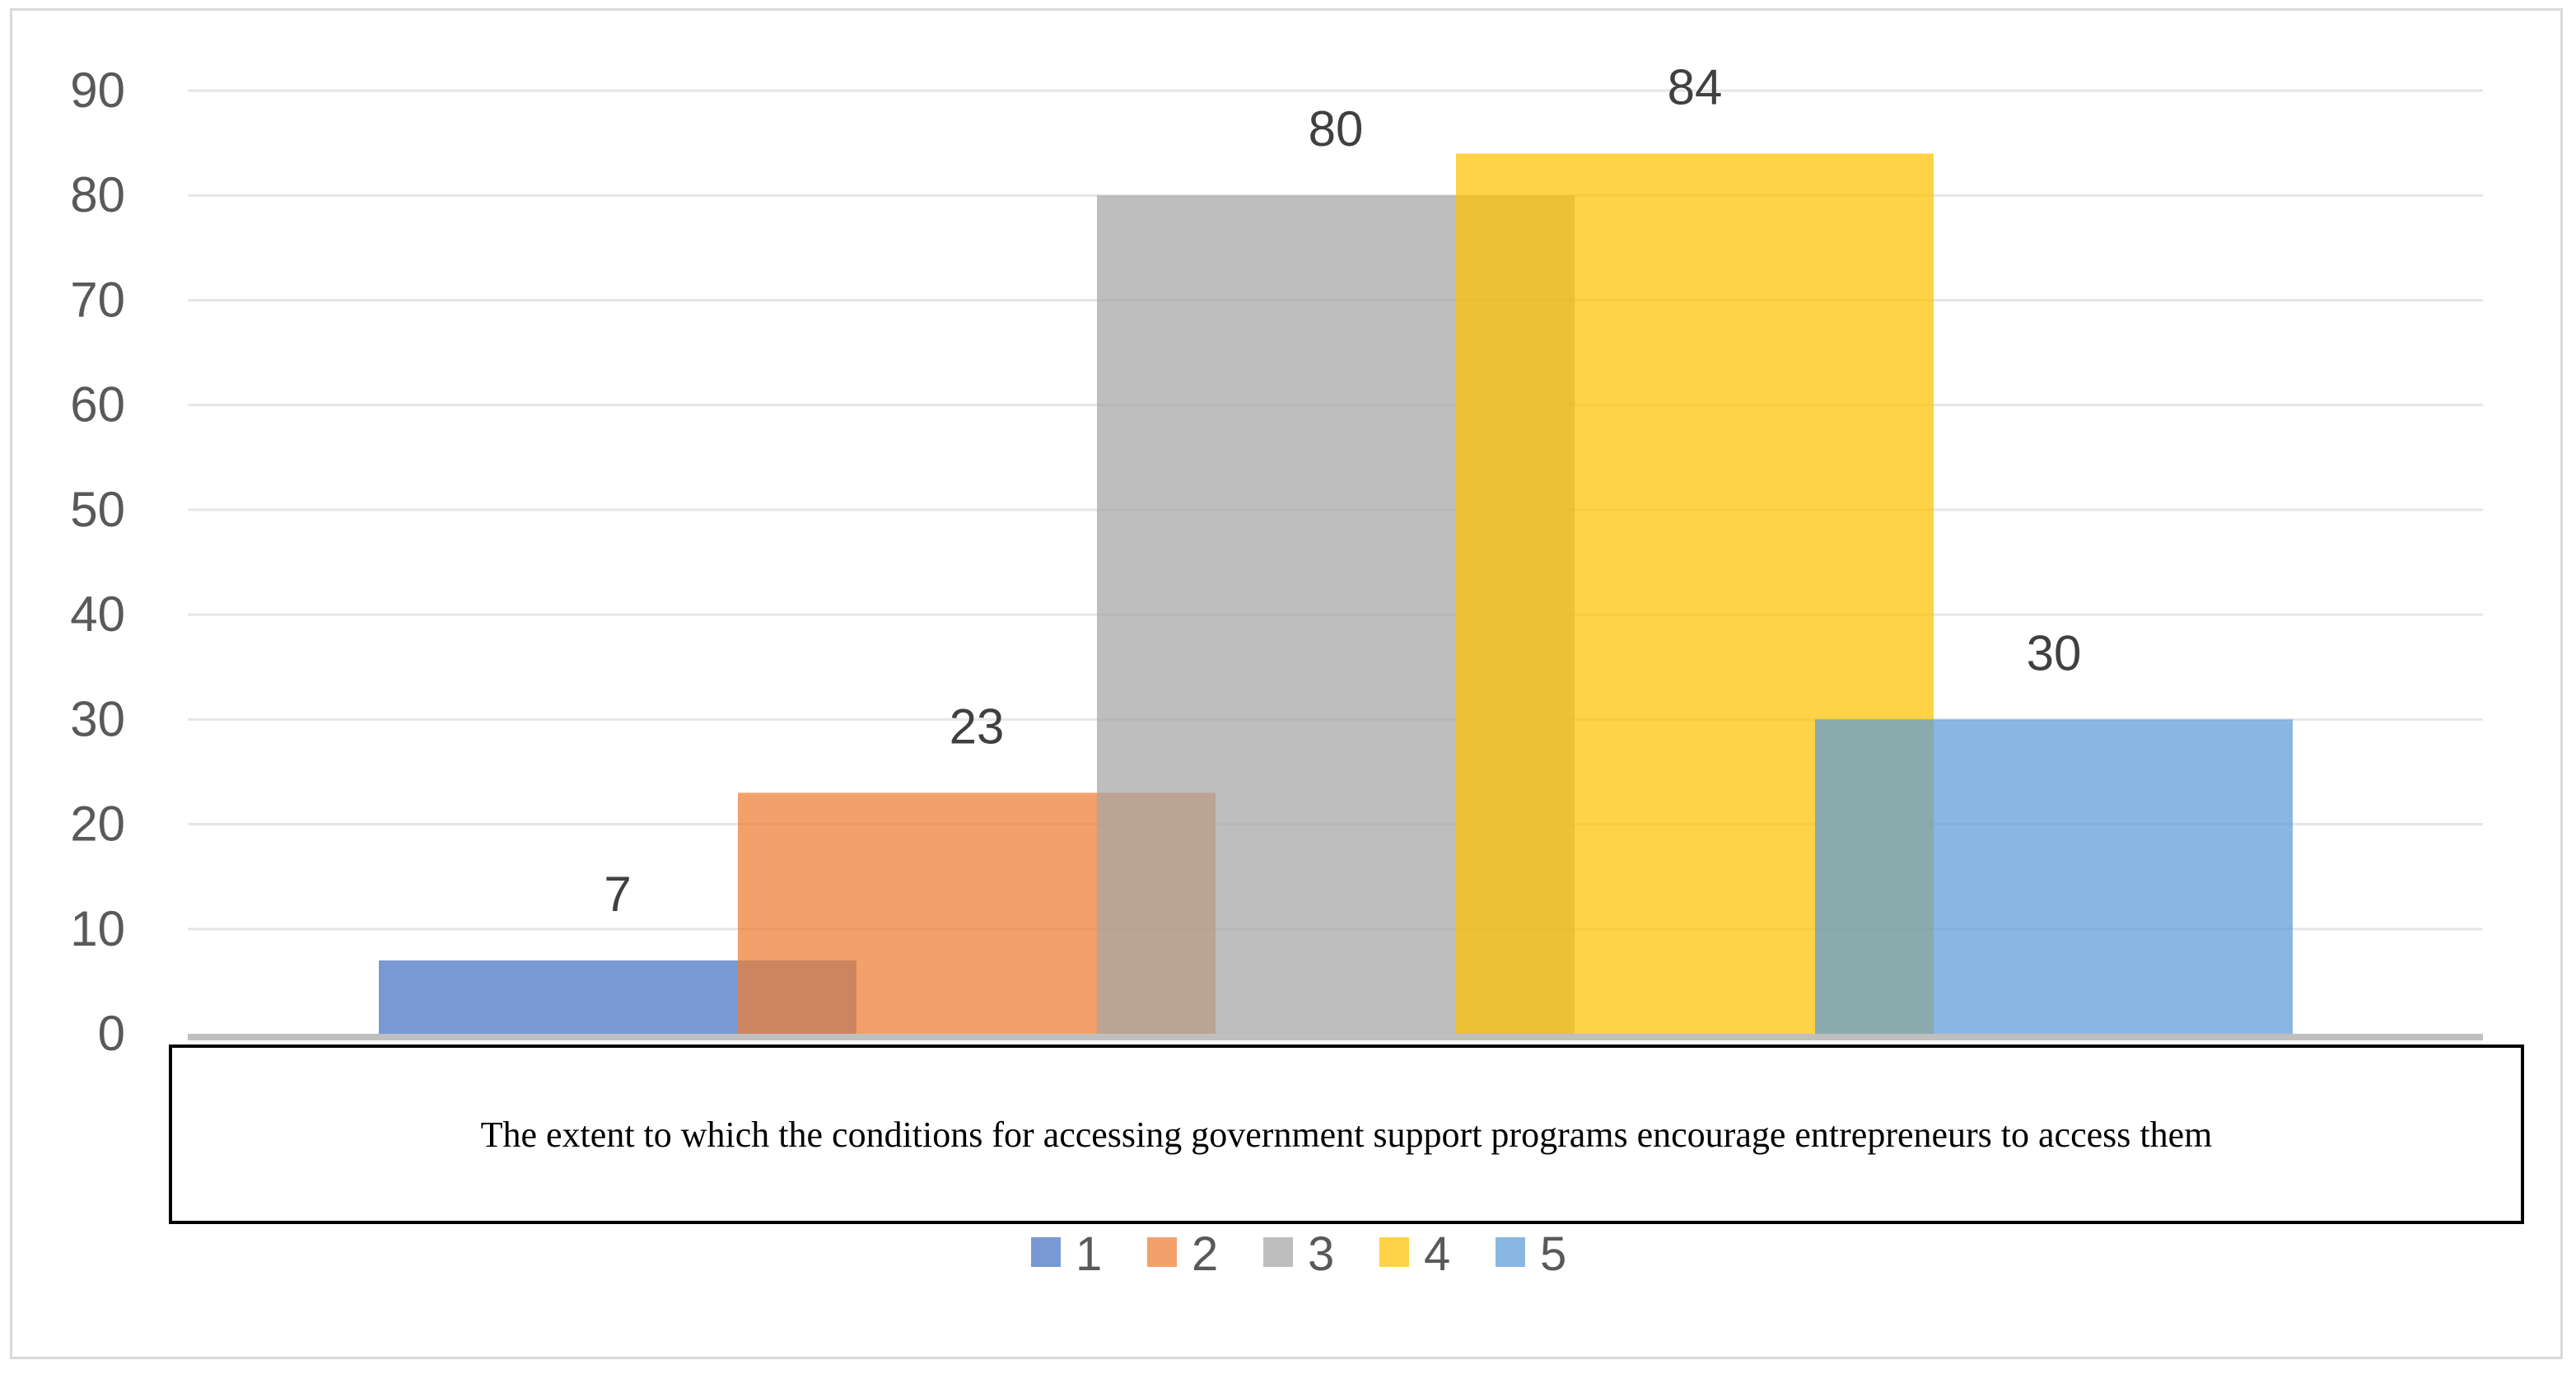 This screenshot has height=1374, width=2576. What do you see at coordinates (1089, 1254) in the screenshot?
I see `legend-label-1: 1` at bounding box center [1089, 1254].